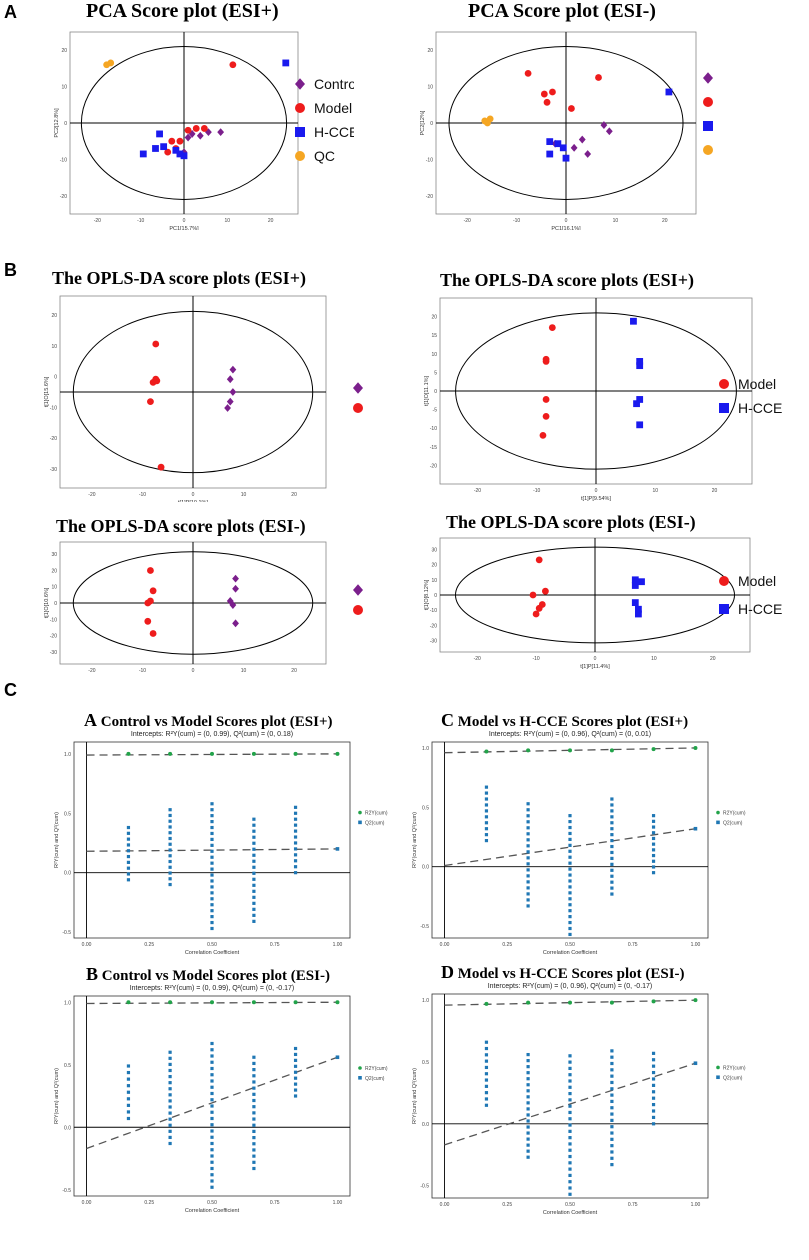 The width and height of the screenshot is (809, 1260). I want to click on x-tick-label: 10, so click(228, 221).